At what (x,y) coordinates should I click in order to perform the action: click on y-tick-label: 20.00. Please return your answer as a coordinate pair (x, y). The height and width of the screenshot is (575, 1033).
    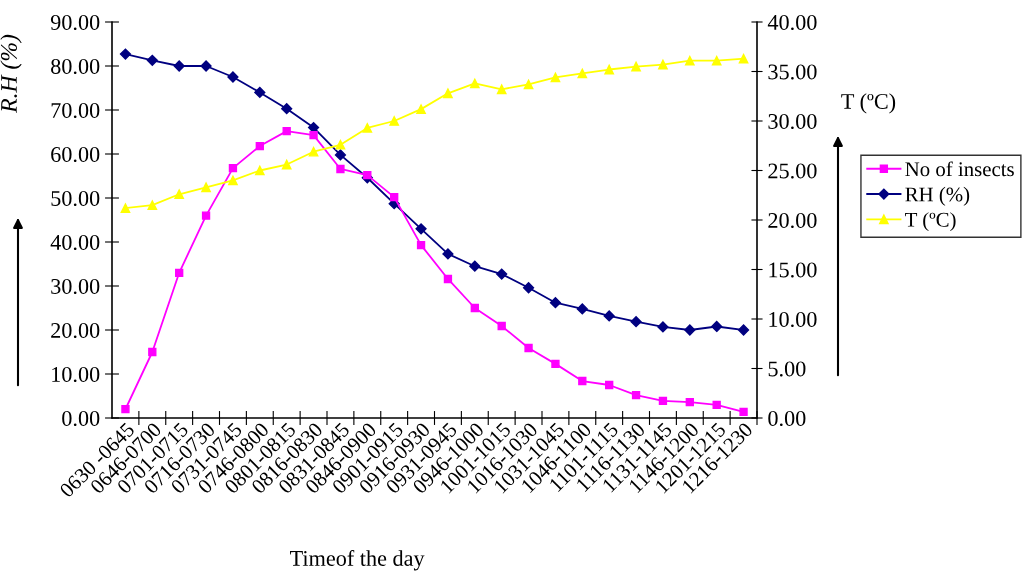
    Looking at the image, I should click on (75, 330).